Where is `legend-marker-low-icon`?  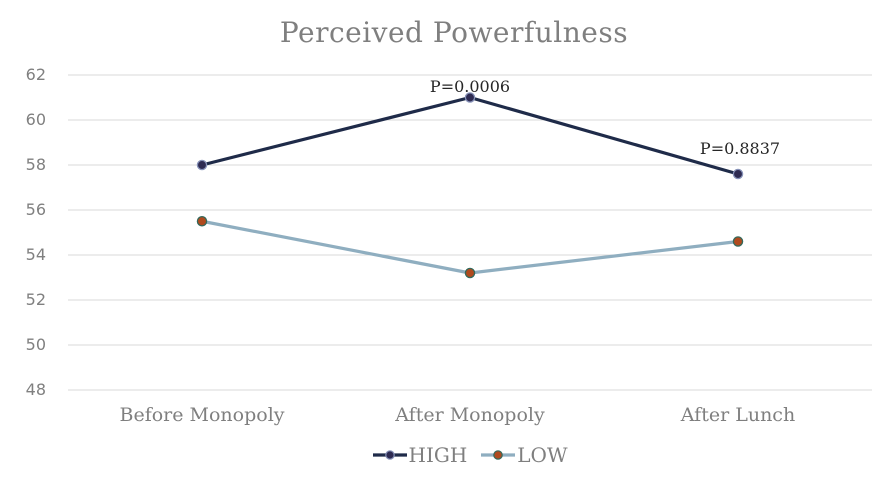 legend-marker-low-icon is located at coordinates (498, 455).